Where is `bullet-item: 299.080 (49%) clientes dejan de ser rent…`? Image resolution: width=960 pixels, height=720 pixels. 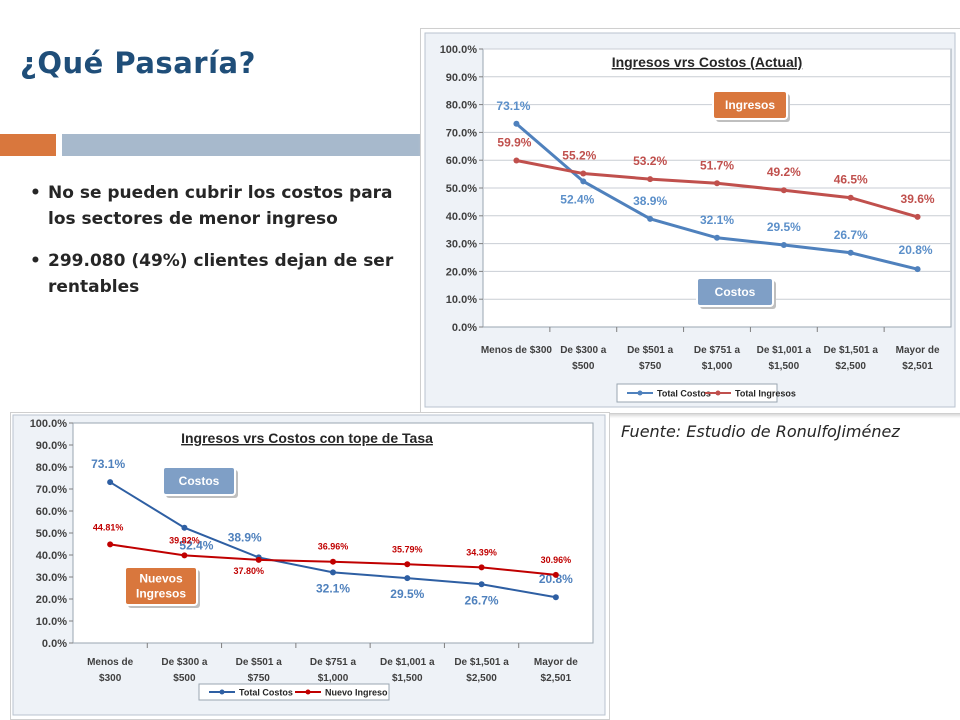
bullet-item: 299.080 (49%) clientes dejan de ser rent… is located at coordinates (225, 274).